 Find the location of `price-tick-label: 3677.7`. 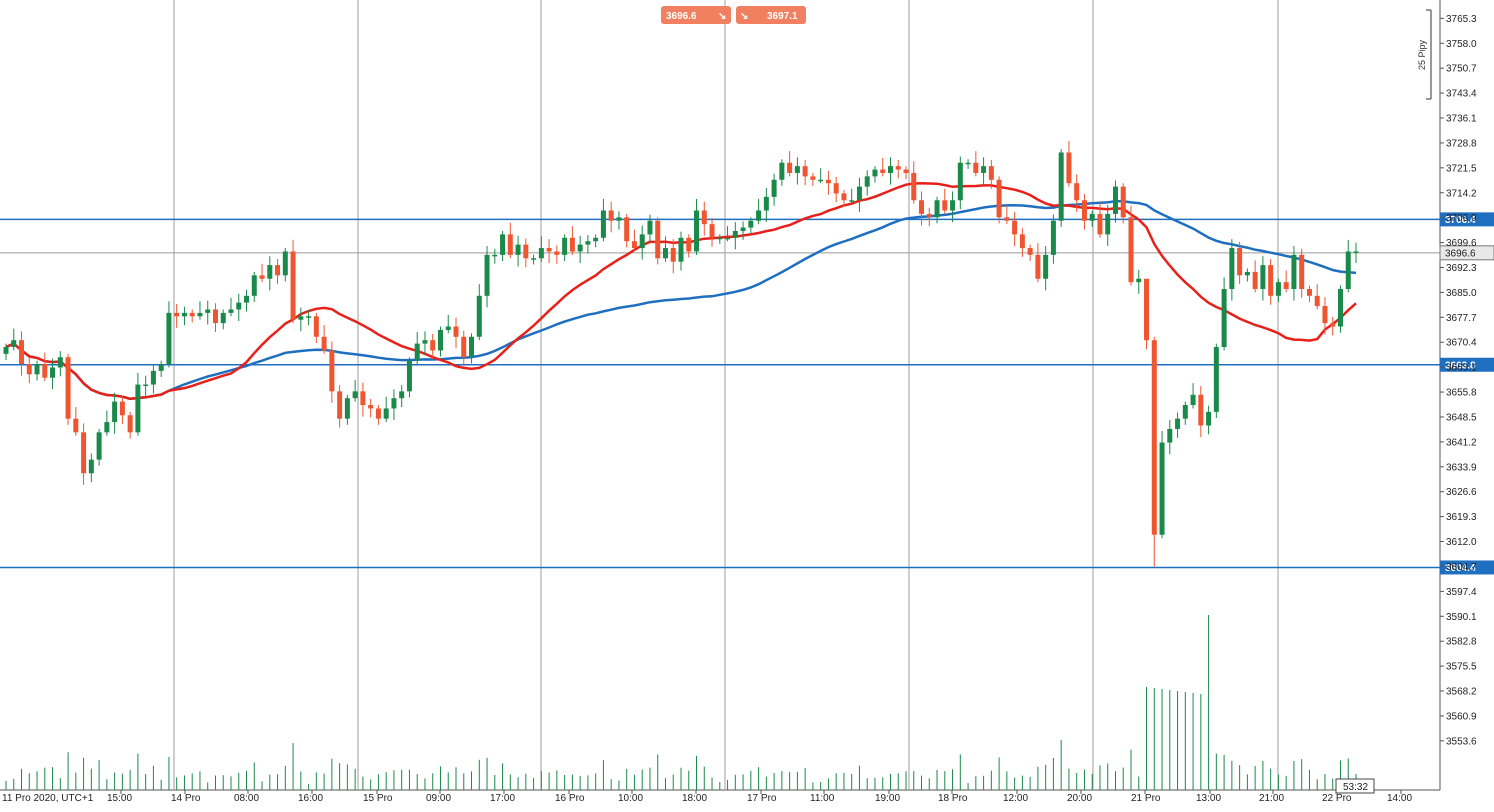

price-tick-label: 3677.7 is located at coordinates (1461, 318).